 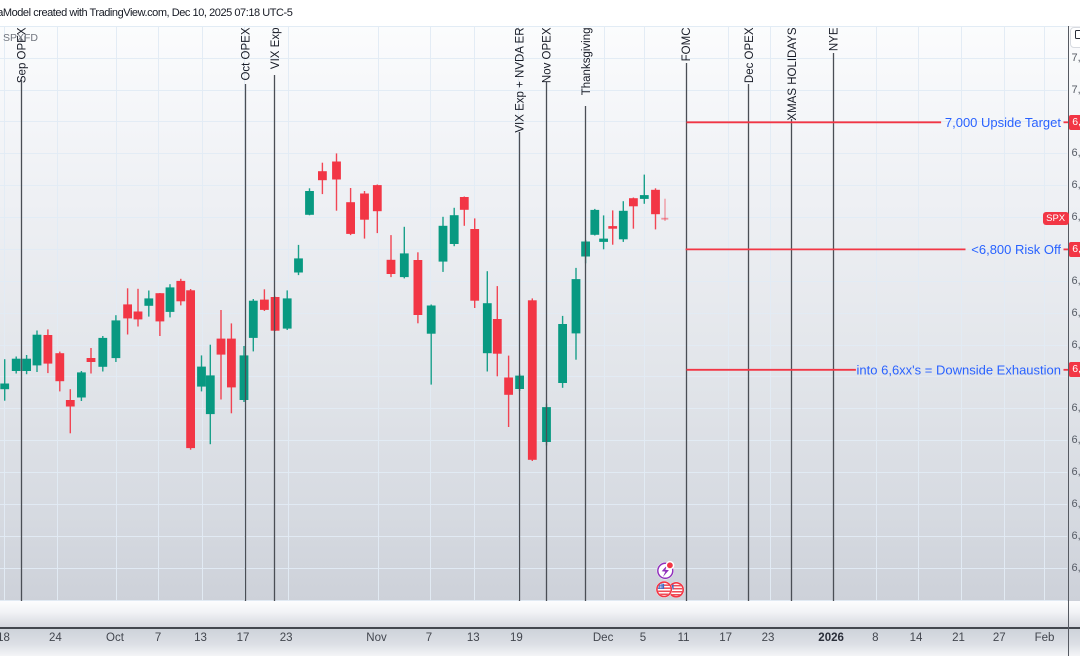 What do you see at coordinates (959, 369) in the screenshot?
I see `svg-text:into 6,6xx's = Downside Exhaus: into 6,6xx's = Downside Exhaustion` at bounding box center [959, 369].